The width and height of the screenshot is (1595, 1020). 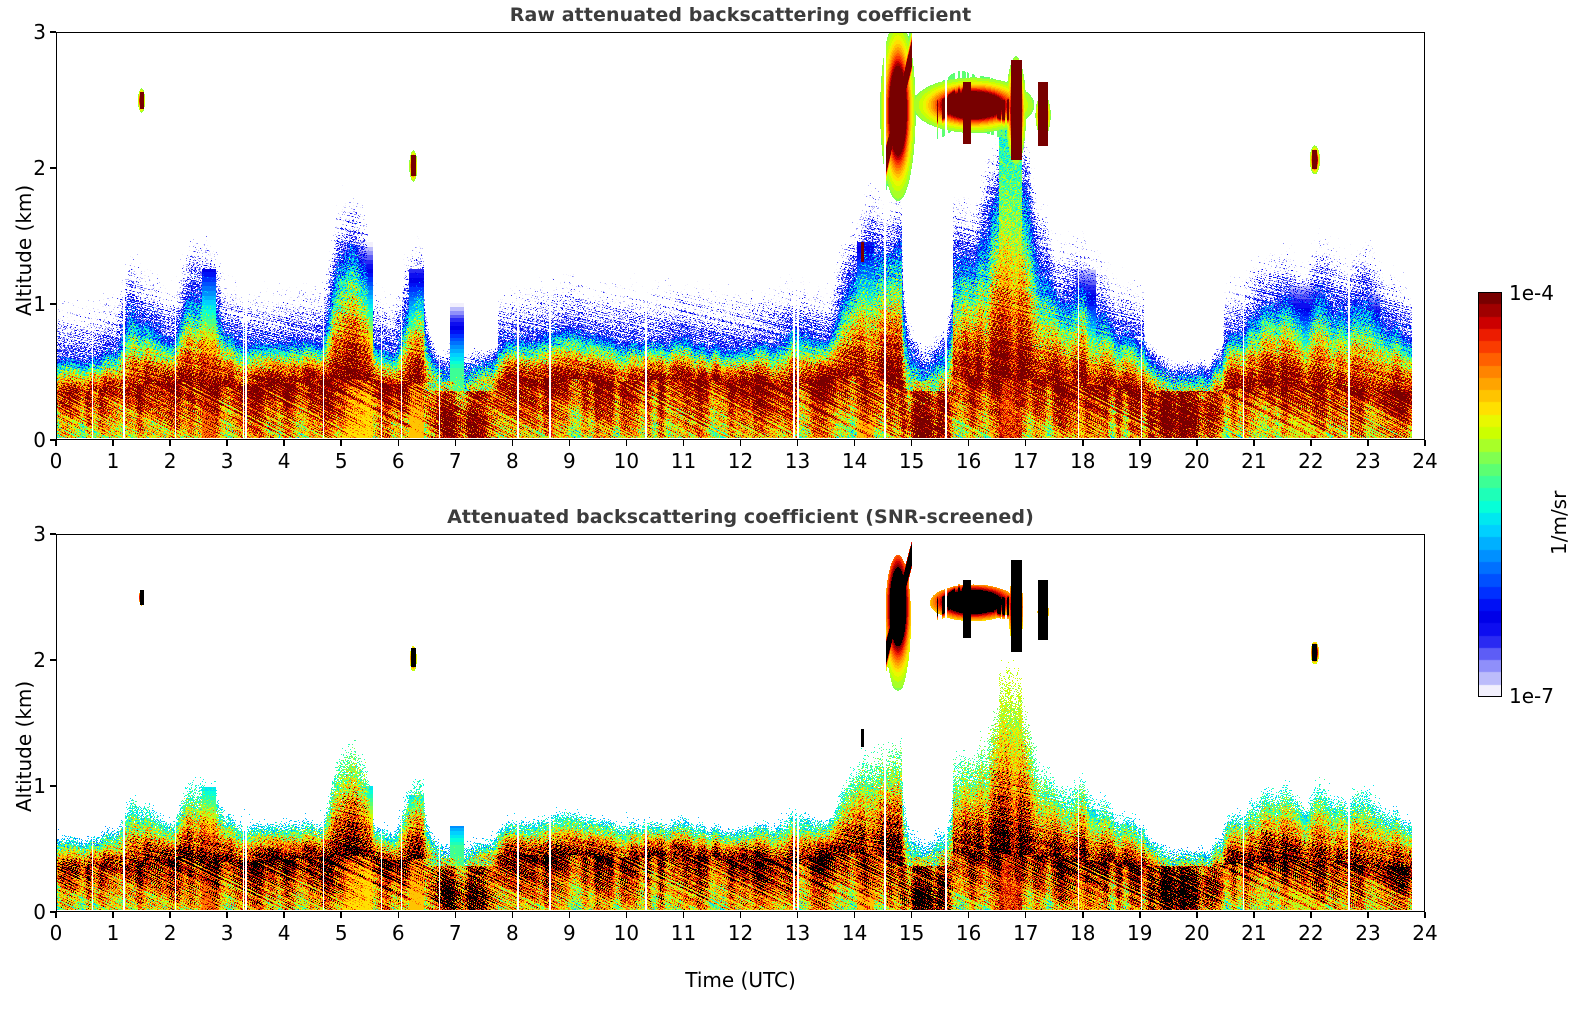 What do you see at coordinates (1559, 522) in the screenshot?
I see `colorbar-unit-label: 1/m/sr` at bounding box center [1559, 522].